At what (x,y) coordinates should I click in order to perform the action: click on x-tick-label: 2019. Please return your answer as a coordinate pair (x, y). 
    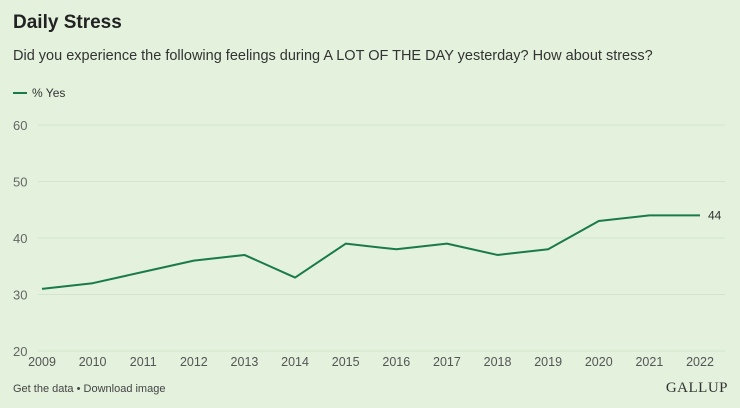
    Looking at the image, I should click on (548, 362).